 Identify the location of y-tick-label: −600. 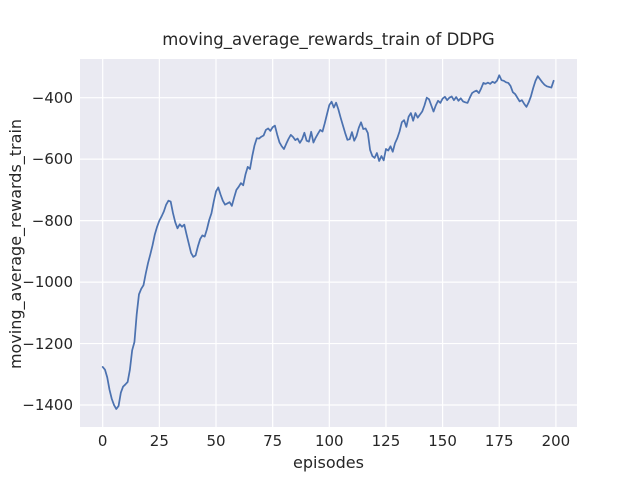
(52, 159).